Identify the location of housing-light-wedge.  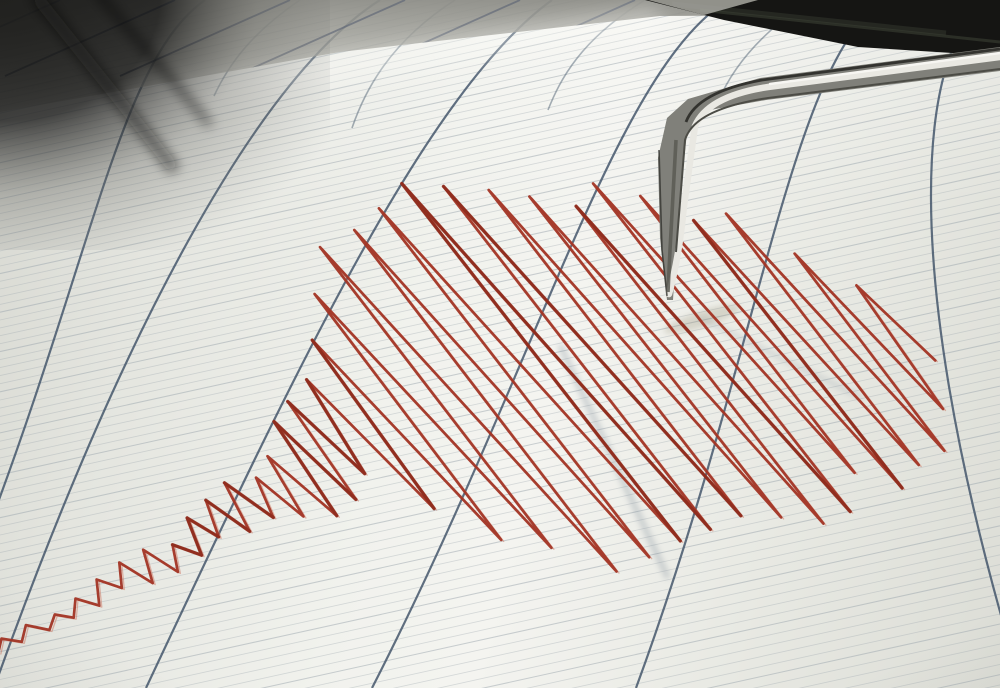
(703, 7).